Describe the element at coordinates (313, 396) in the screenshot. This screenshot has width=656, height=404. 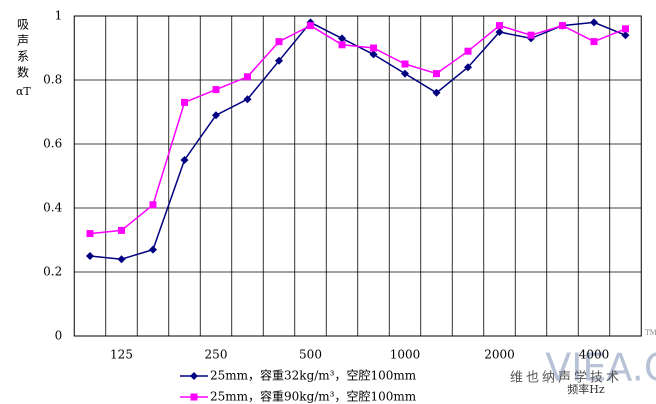
I see `legend-label: 25mm，容重90kg/m³，空腔100mm` at that location.